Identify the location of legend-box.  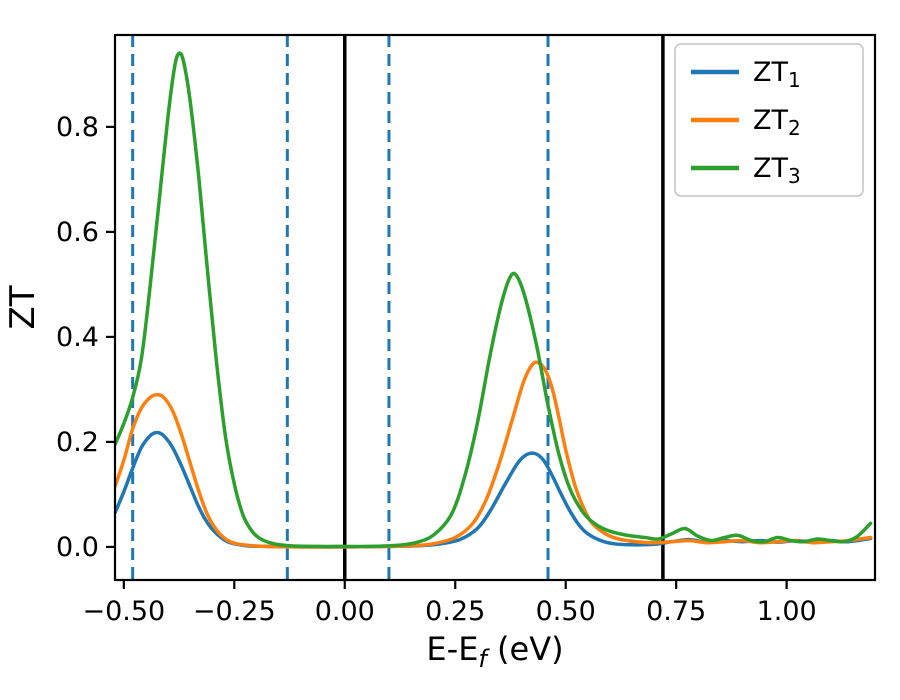
(769, 120).